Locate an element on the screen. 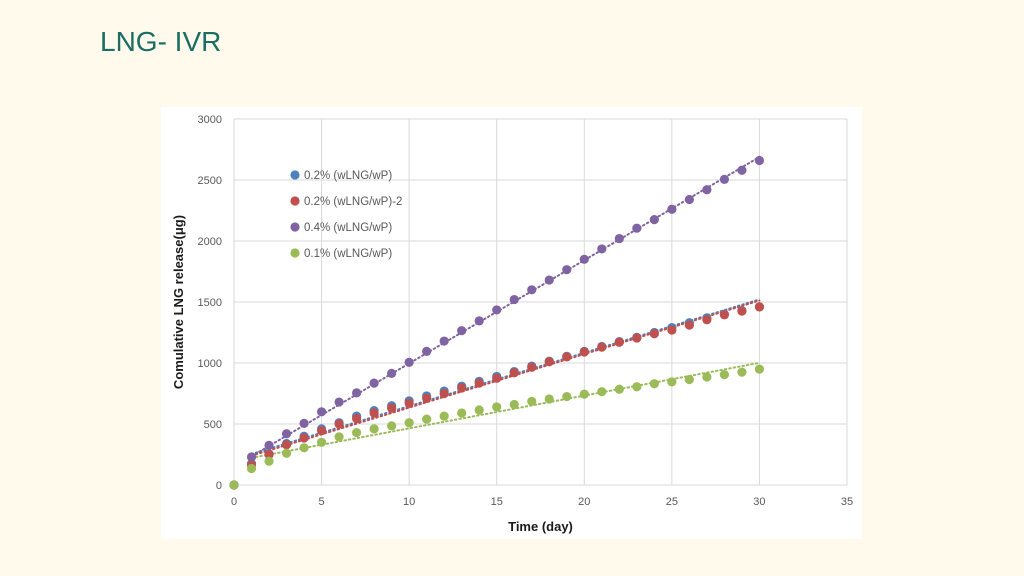  x-axis-title: Time (day) is located at coordinates (540, 526).